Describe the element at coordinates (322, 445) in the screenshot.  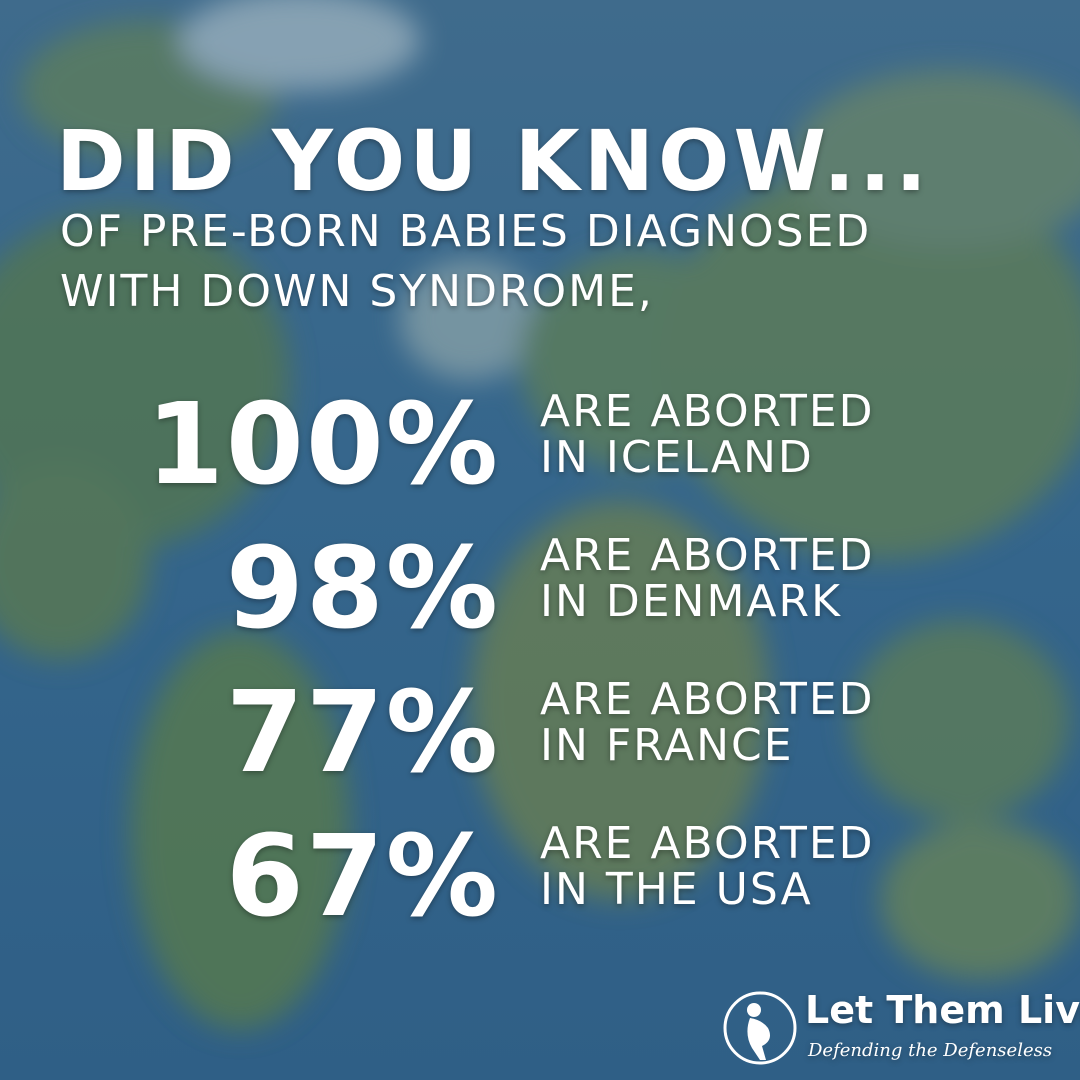
I see `stat-percent: 100%` at that location.